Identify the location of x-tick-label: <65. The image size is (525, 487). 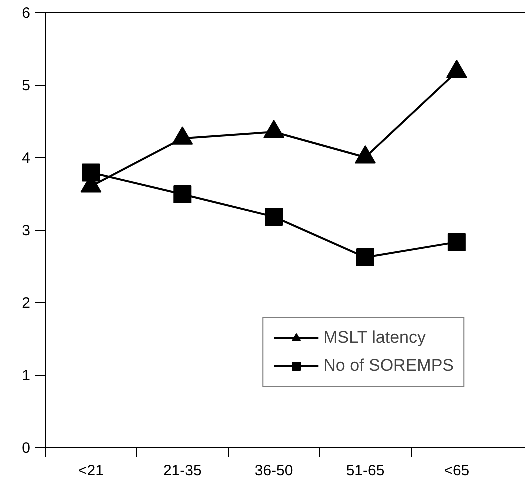
(457, 471).